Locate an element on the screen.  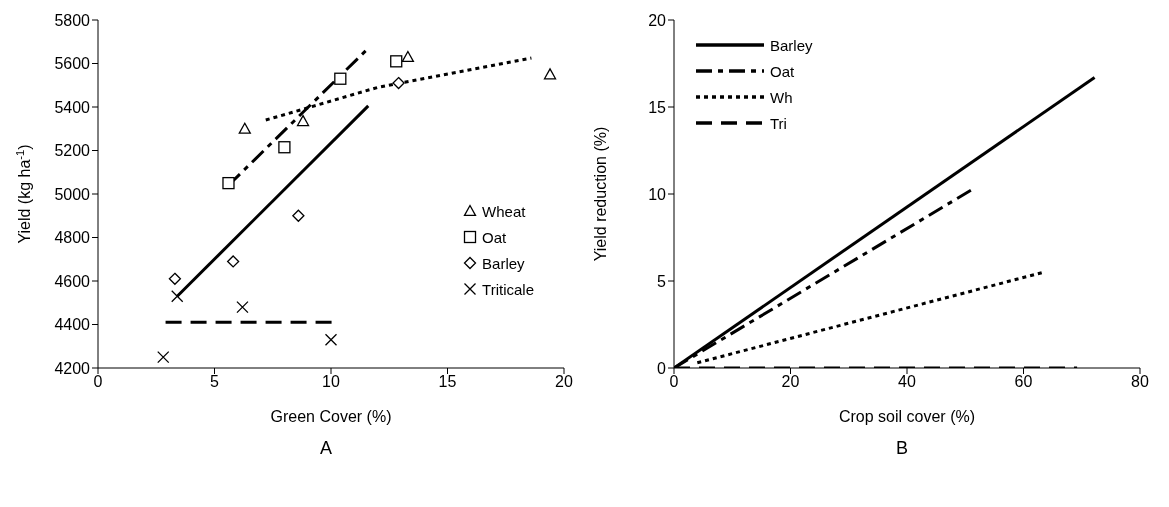
y-axis-title: Yield reduction (%) is located at coordinates (600, 194).